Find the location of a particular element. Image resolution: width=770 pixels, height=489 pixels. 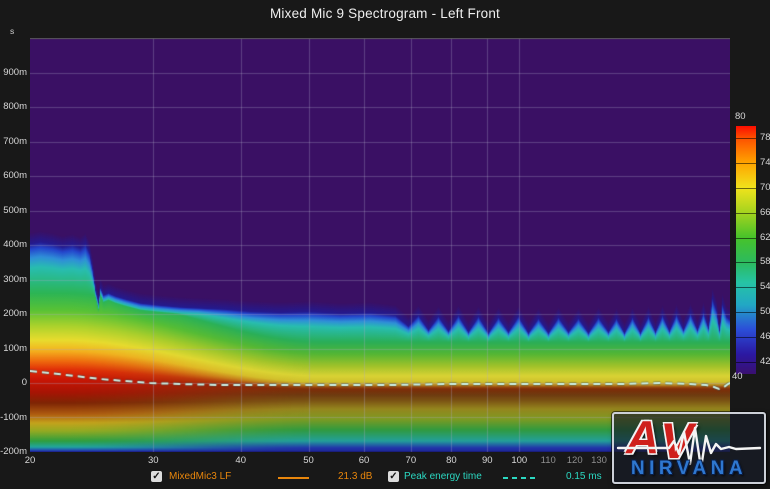

y-tick-label: 900m is located at coordinates (15, 72).